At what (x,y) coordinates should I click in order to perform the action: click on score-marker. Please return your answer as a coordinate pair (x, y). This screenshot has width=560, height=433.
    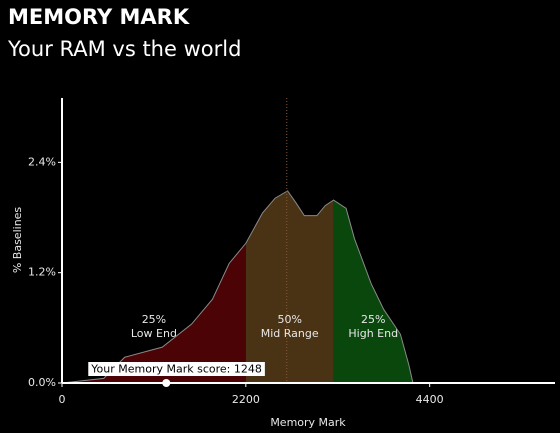
    Looking at the image, I should click on (166, 383).